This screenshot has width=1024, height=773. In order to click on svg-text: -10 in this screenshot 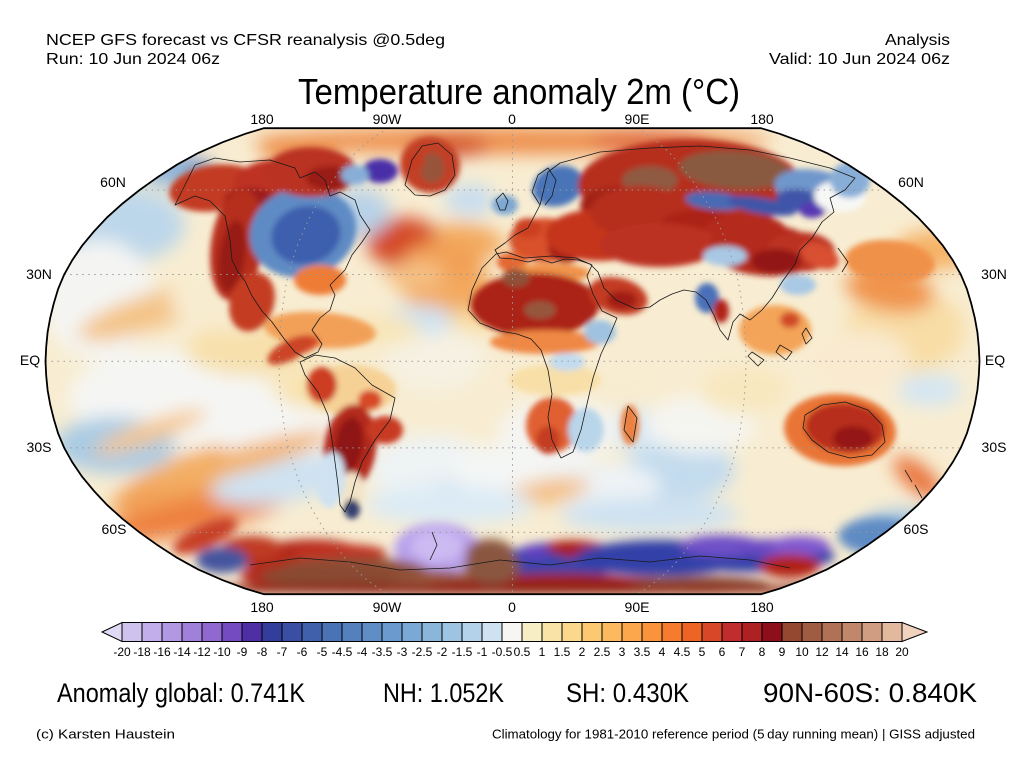, I will do `click(222, 652)`.